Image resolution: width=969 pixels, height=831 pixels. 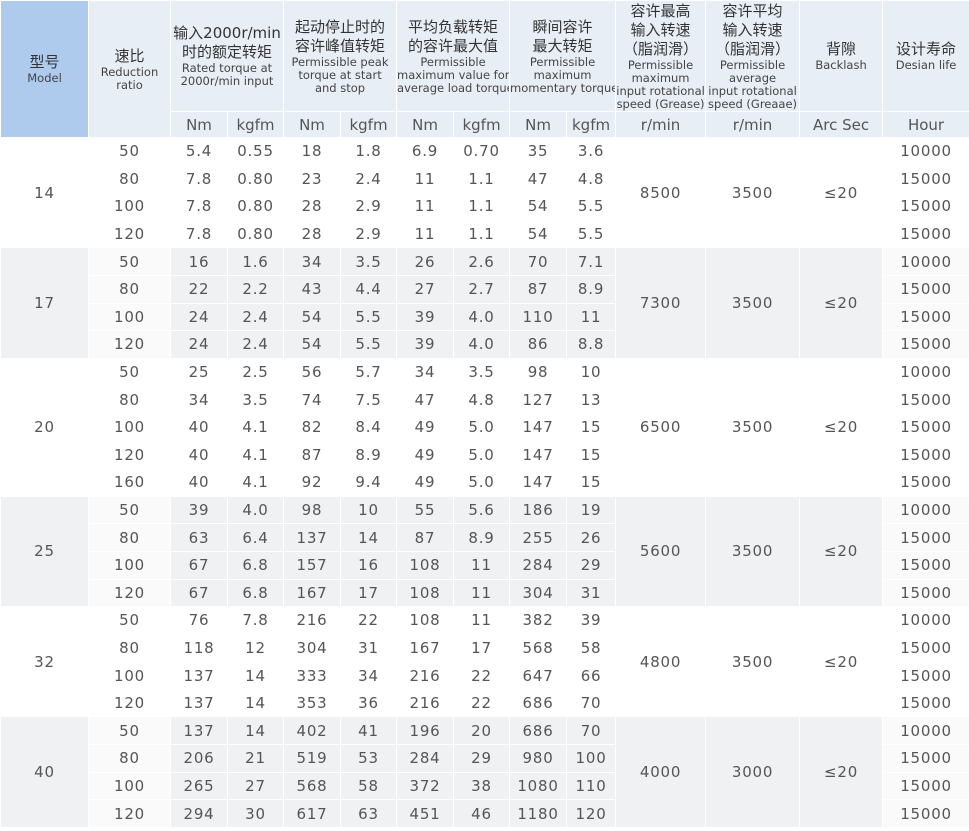 I want to click on torque-cell: 67, so click(x=199, y=565).